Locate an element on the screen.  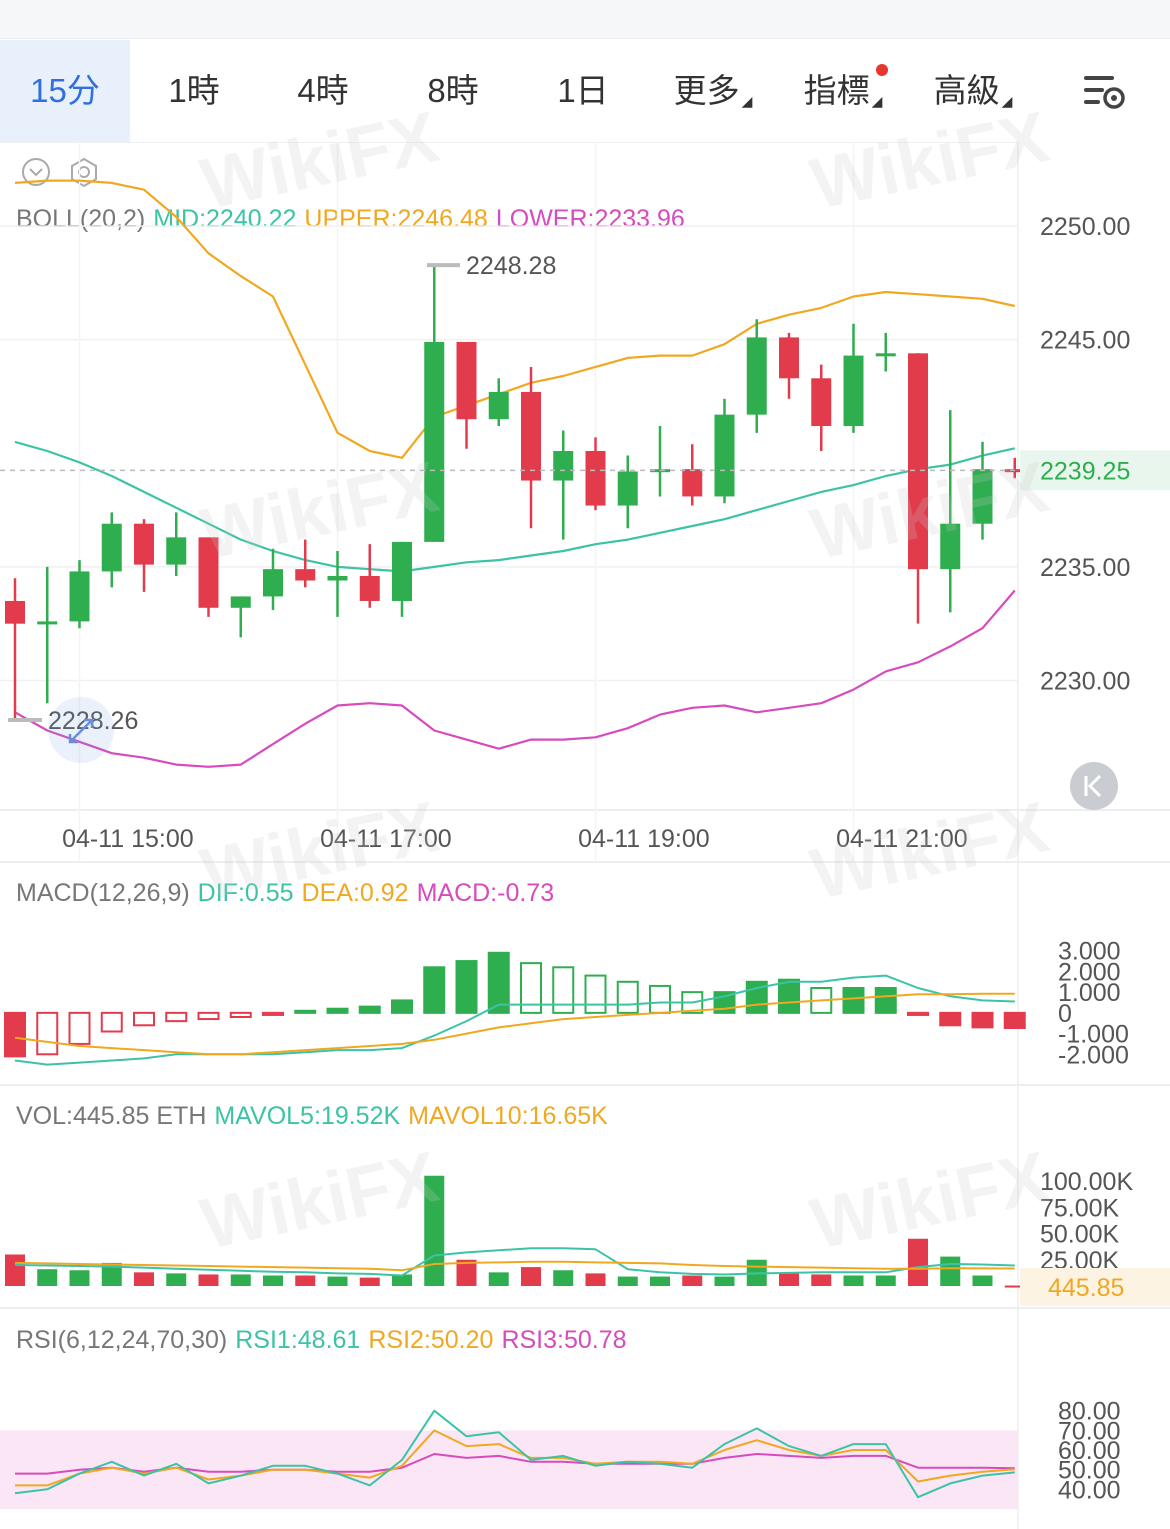
boll-lower: LOWER:2233.96 is located at coordinates (590, 219).